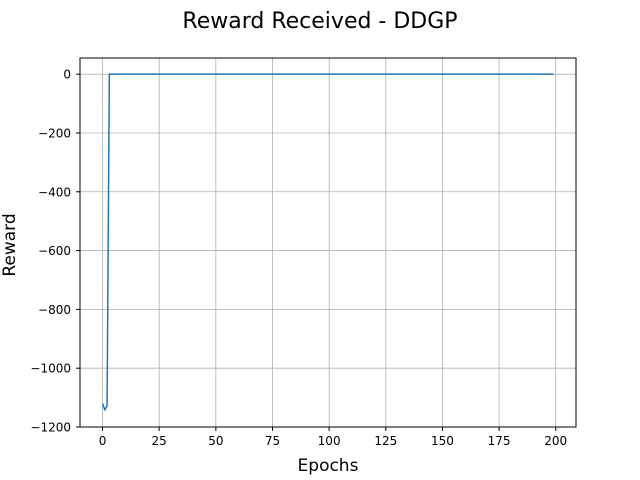 This screenshot has width=640, height=480. What do you see at coordinates (103, 441) in the screenshot?
I see `x-tick-label: 0` at bounding box center [103, 441].